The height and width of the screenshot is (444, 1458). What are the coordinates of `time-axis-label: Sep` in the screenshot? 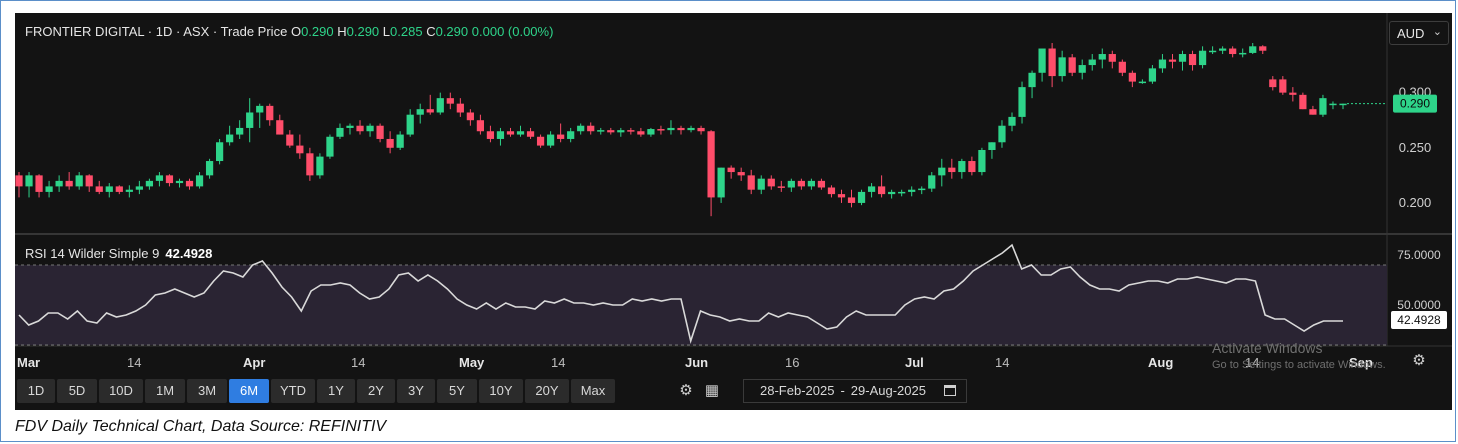 It's located at (1361, 362).